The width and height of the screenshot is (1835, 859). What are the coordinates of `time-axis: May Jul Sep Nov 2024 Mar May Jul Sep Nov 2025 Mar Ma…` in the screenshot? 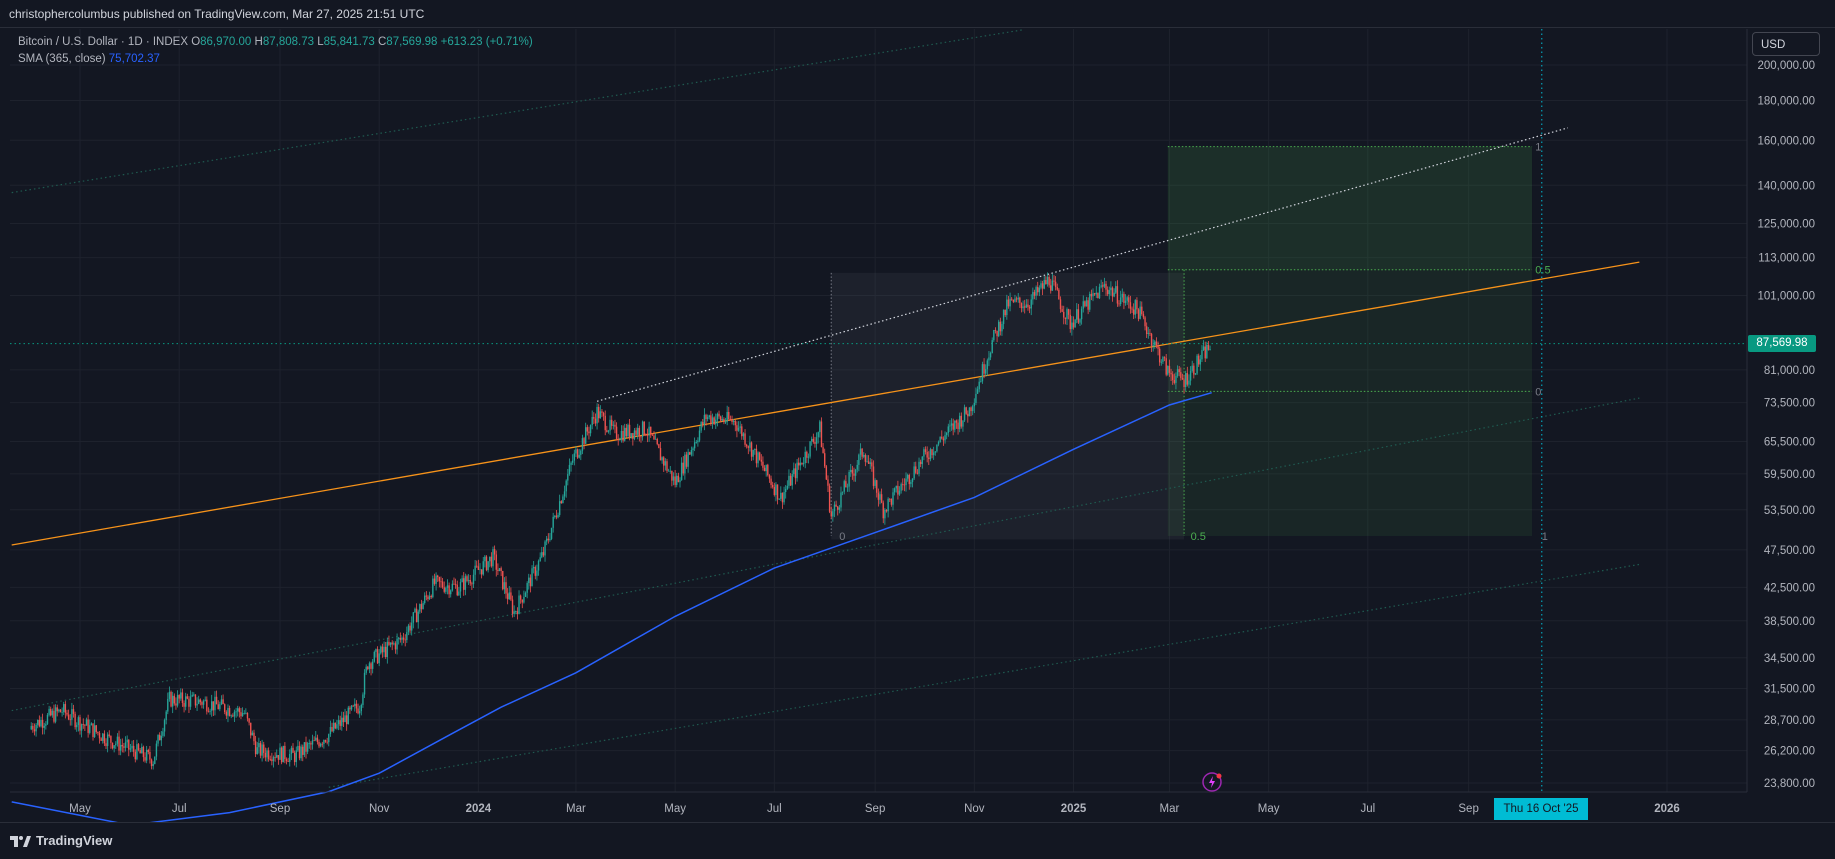 It's located at (878, 803).